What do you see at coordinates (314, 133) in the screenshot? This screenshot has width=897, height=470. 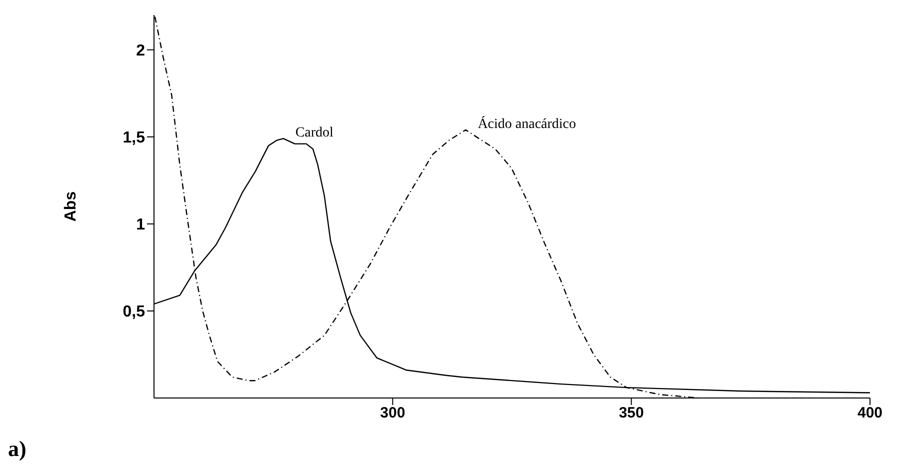 I see `series-label: Cardol` at bounding box center [314, 133].